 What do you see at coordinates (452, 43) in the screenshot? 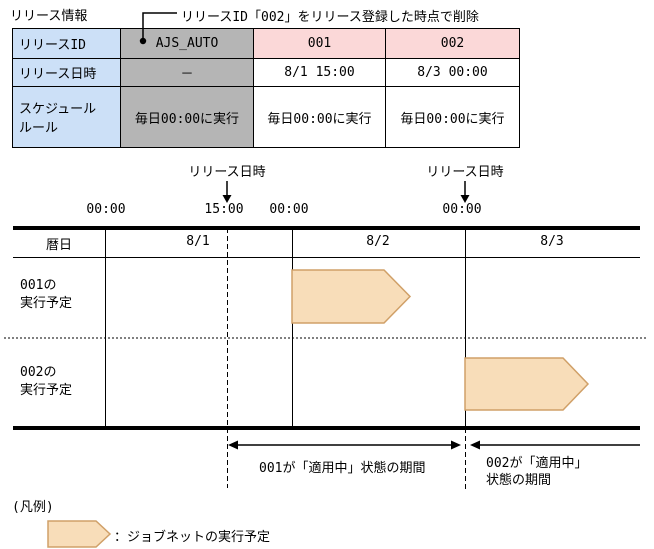
I see `release-002-cell: 002` at bounding box center [452, 43].